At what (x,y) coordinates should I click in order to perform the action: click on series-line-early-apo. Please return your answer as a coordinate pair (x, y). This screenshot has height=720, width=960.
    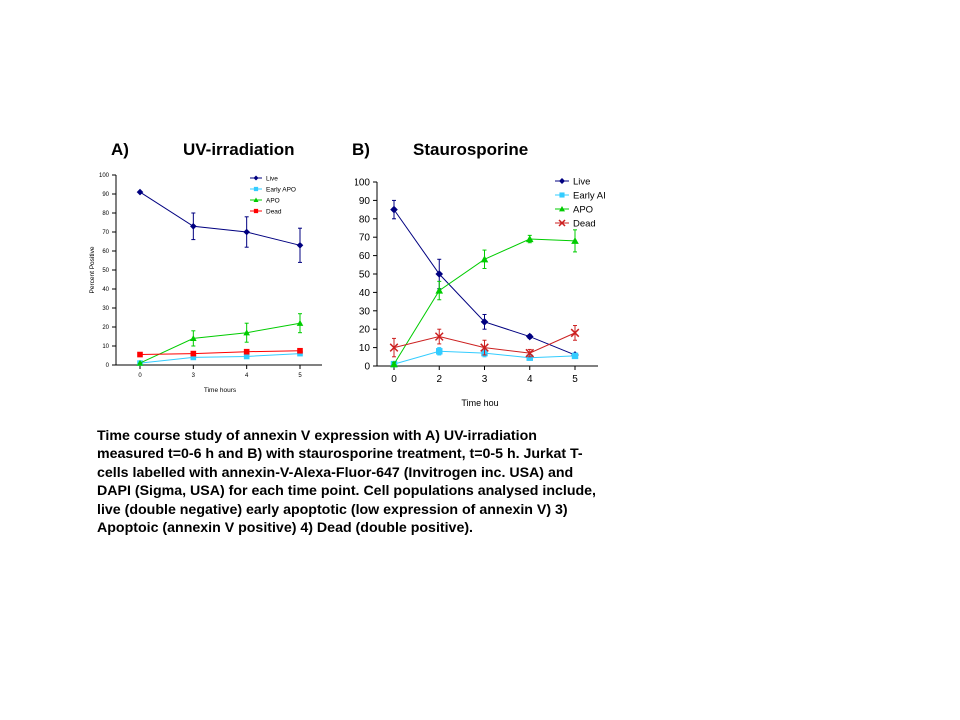
    Looking at the image, I should click on (220, 358).